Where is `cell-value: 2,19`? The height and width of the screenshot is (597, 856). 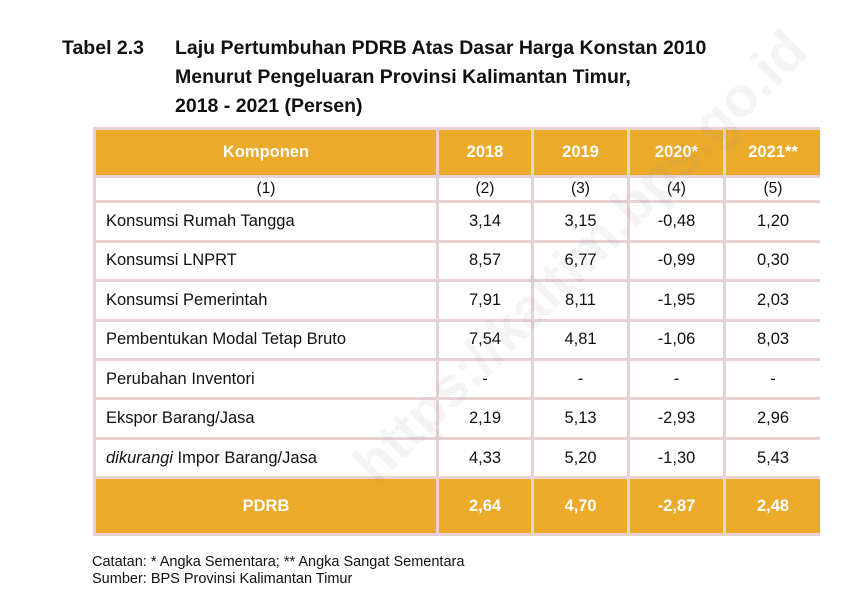 cell-value: 2,19 is located at coordinates (485, 418).